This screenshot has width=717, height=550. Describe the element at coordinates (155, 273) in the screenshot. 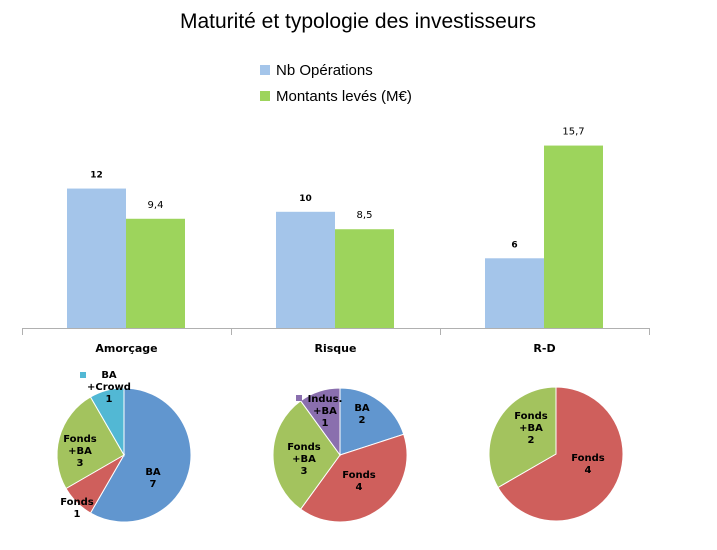

I see `bar-Amorçage-2` at that location.